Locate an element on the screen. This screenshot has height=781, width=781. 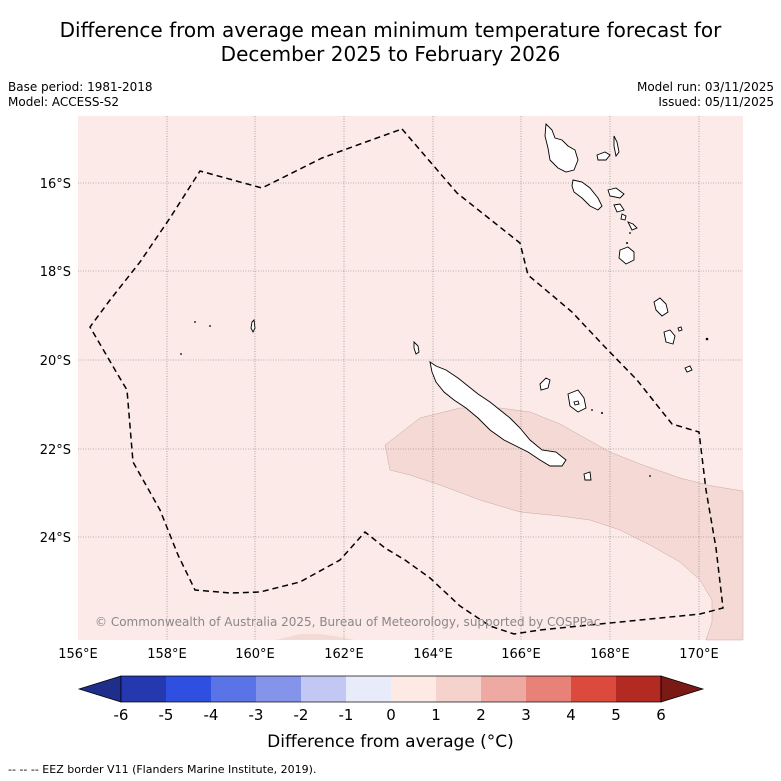
colorbar-tick: 2 is located at coordinates (481, 715).